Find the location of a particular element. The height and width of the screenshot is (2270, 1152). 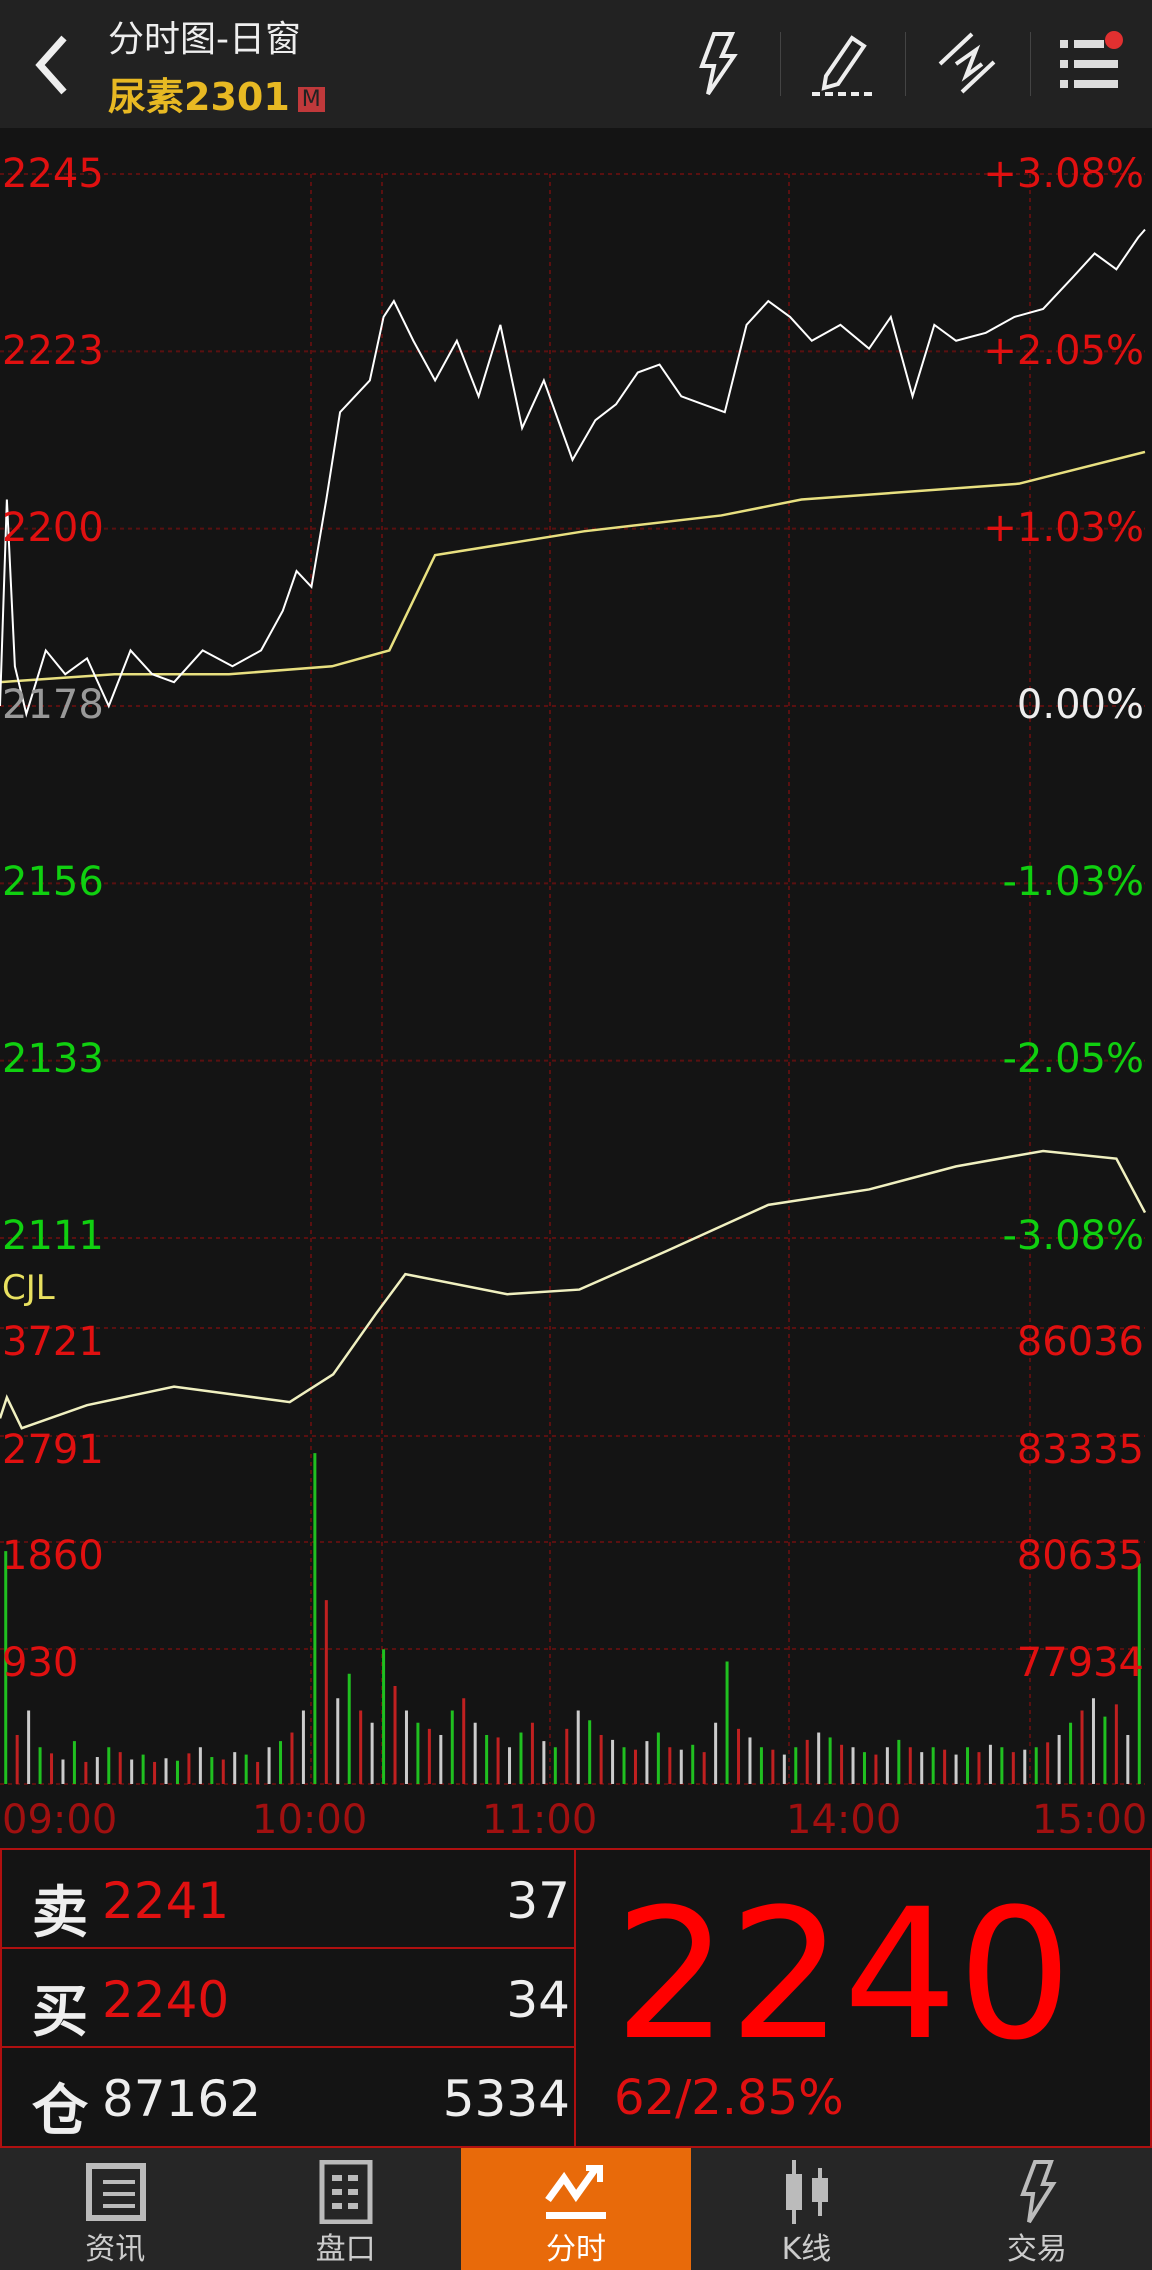

bottom-nav: 资讯 盘口 分时 K线 交易 is located at coordinates (576, 2209).